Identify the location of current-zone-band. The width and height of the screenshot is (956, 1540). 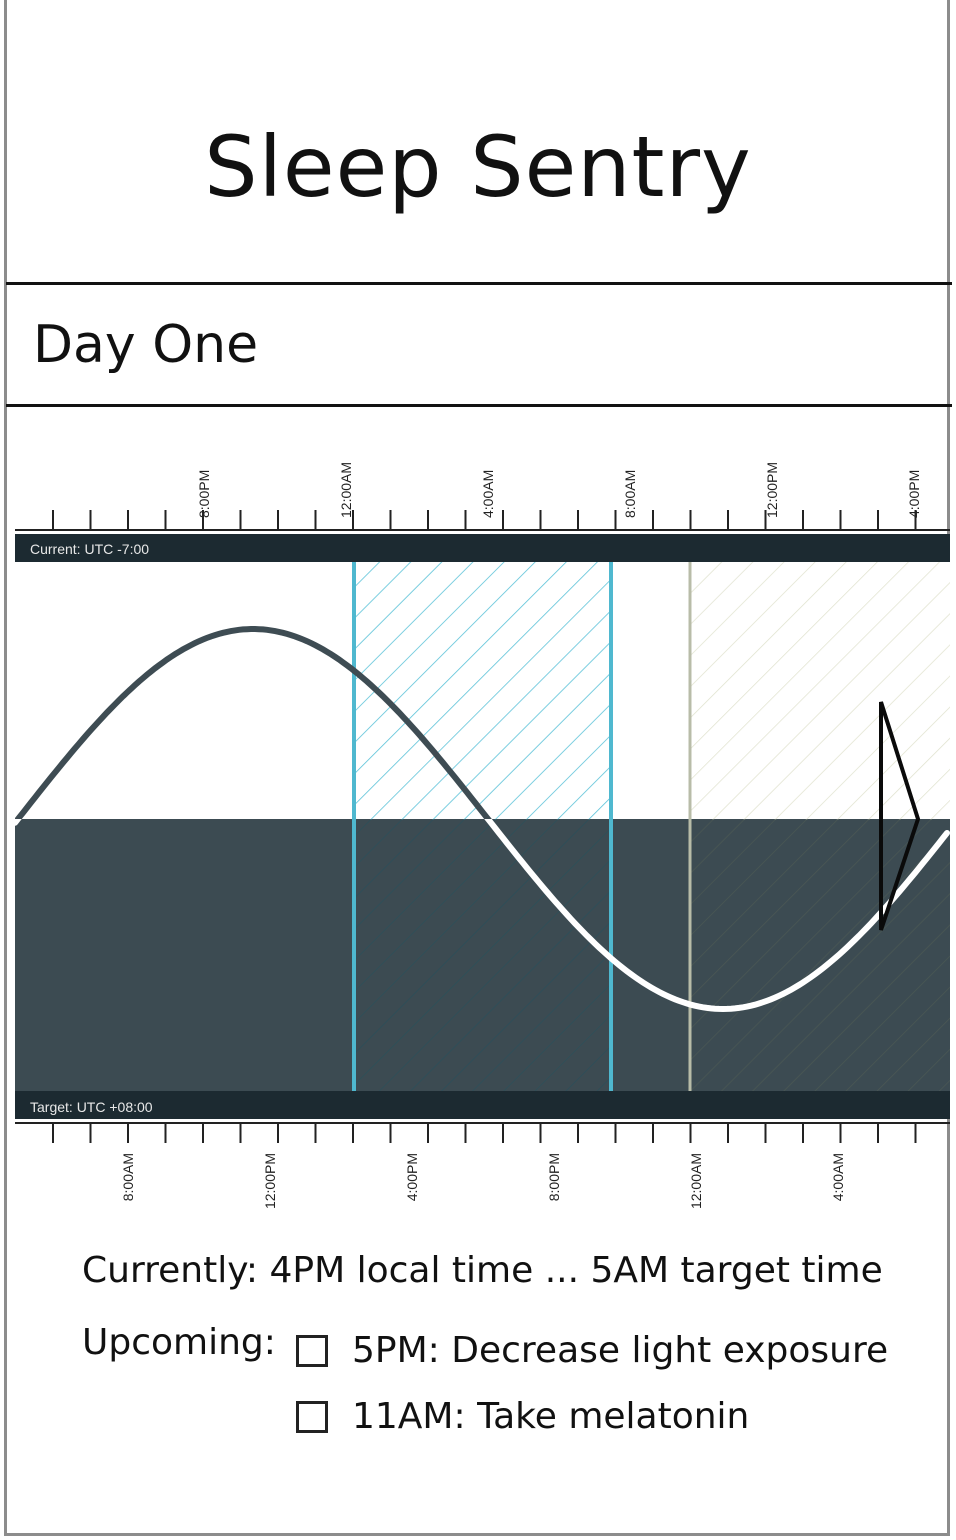
(482, 548).